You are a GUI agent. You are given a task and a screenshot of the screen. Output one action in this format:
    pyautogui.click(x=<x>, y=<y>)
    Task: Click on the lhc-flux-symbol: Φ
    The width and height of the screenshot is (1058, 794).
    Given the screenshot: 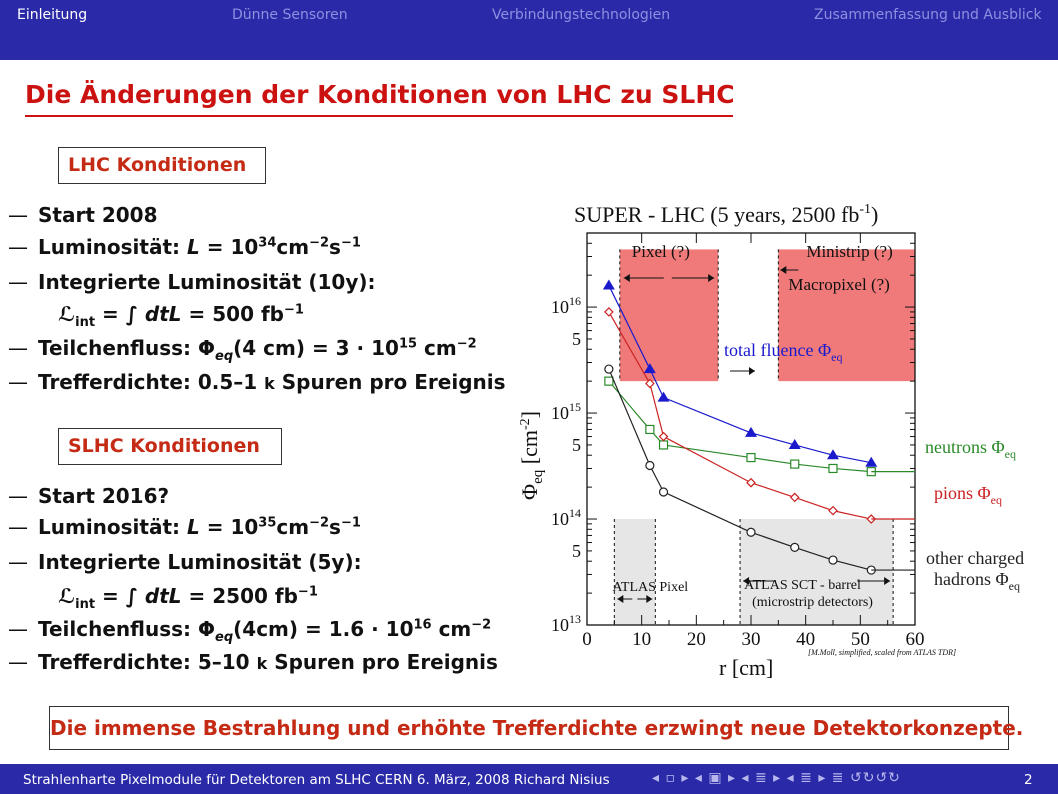 What is the action you would take?
    pyautogui.click(x=207, y=348)
    